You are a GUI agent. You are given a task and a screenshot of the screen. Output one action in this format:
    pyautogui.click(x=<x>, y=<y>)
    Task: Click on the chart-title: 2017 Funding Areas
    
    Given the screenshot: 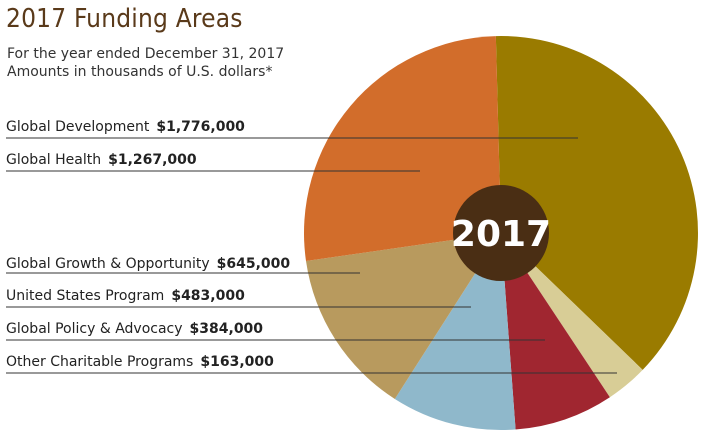 What is the action you would take?
    pyautogui.click(x=124, y=19)
    